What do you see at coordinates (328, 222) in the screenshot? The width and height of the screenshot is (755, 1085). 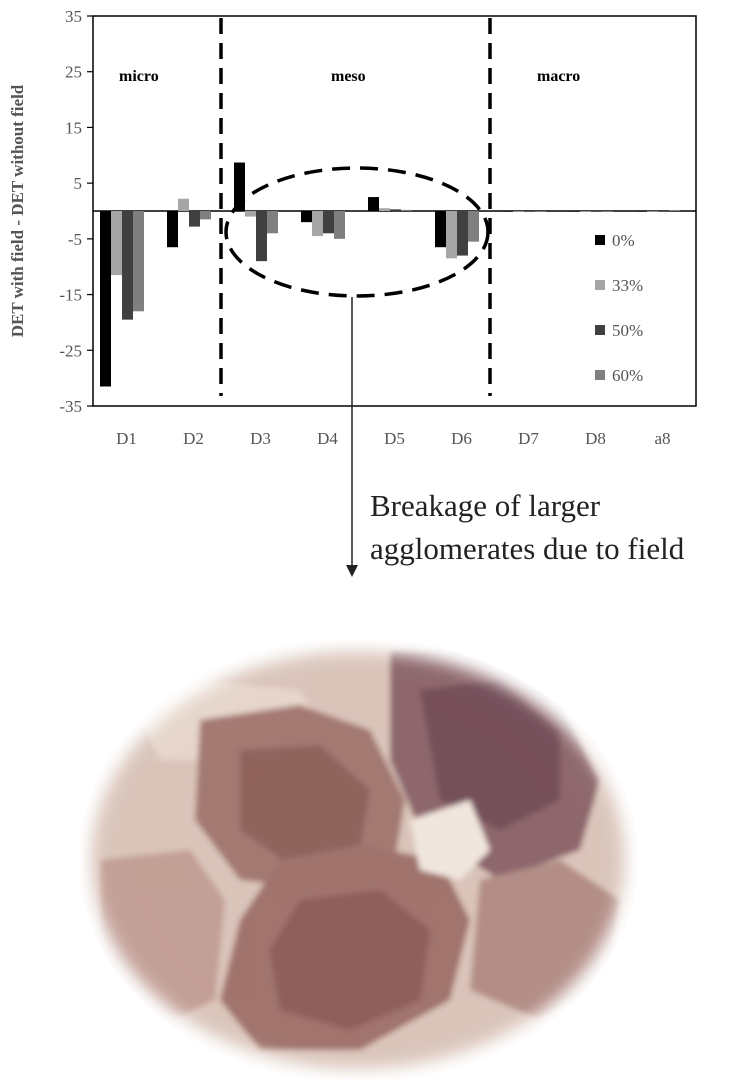 I see `bar-D4-50%` at bounding box center [328, 222].